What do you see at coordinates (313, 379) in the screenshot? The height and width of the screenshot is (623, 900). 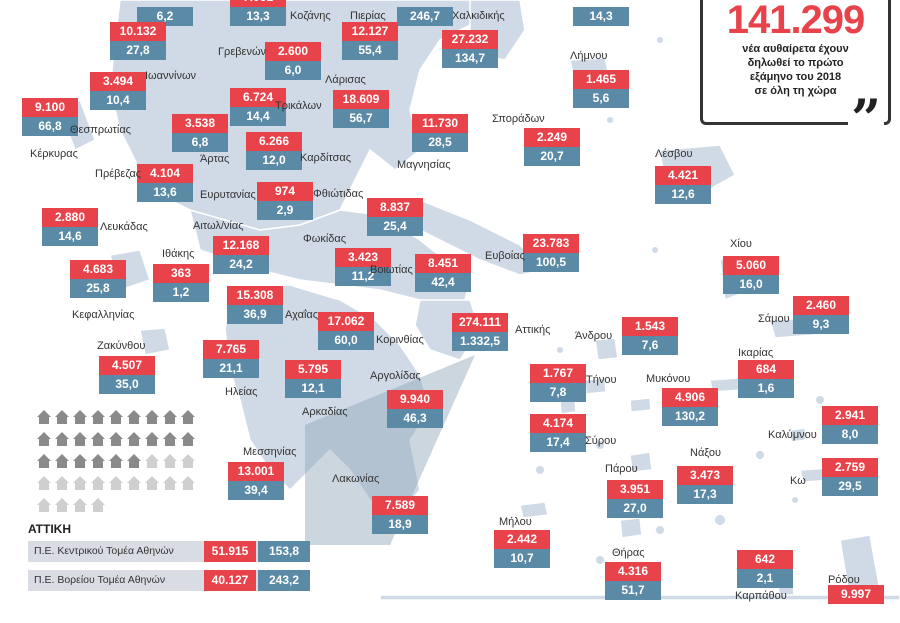 I see `region-marker-arkadia: 5.795 12,1` at bounding box center [313, 379].